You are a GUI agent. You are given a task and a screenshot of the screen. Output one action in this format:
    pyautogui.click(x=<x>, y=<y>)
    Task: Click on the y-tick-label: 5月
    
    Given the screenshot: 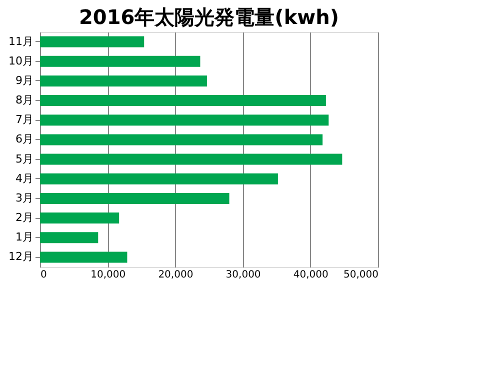 What is the action you would take?
    pyautogui.click(x=25, y=159)
    